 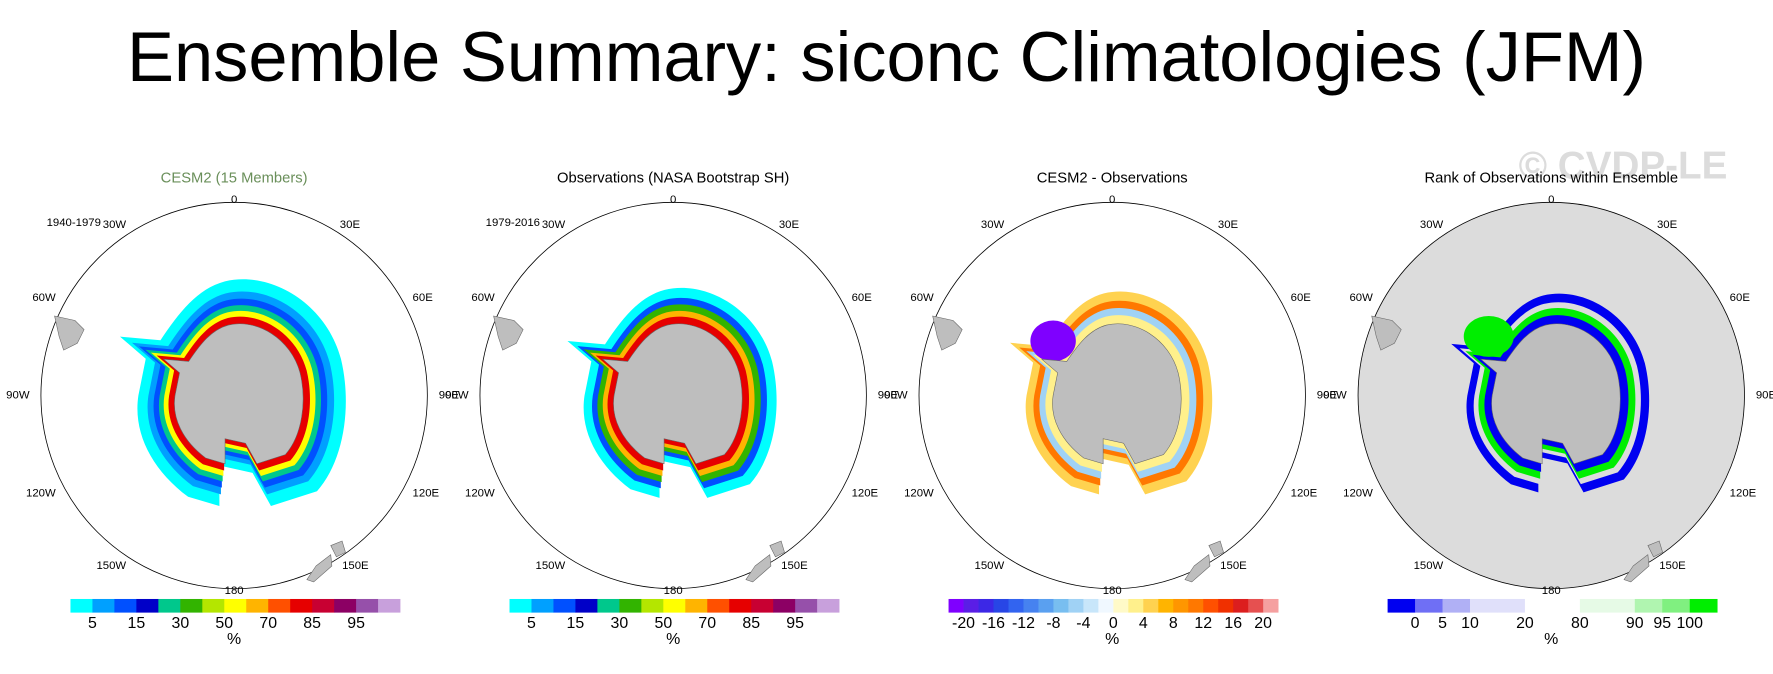 I want to click on colorbar-tick-label: -8, so click(x=1053, y=623).